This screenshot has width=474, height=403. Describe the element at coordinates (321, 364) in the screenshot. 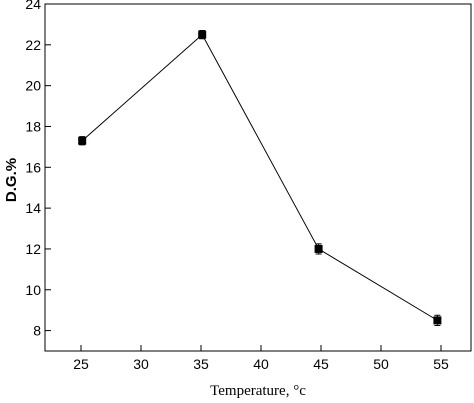

I see `x-tick-label: 45` at that location.